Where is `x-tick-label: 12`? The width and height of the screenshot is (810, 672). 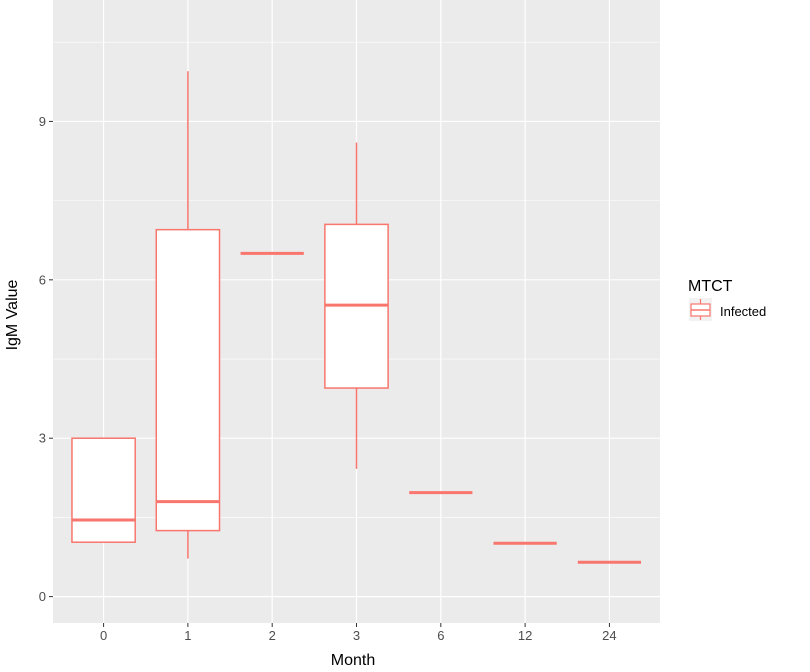
x-tick-label: 12 is located at coordinates (525, 635).